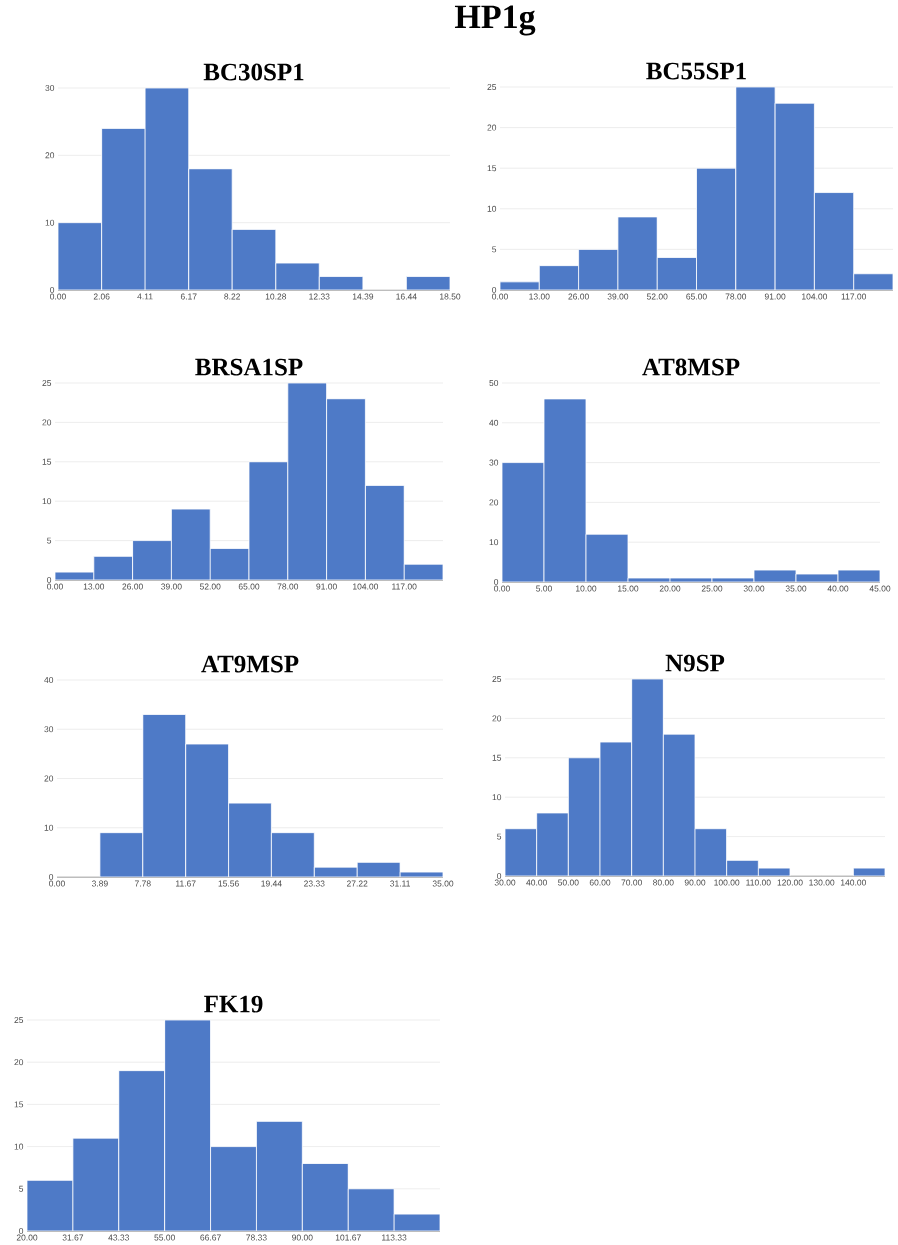 This screenshot has height=1245, width=898. Describe the element at coordinates (400, 883) in the screenshot. I see `x-tick-label: 31.11` at that location.